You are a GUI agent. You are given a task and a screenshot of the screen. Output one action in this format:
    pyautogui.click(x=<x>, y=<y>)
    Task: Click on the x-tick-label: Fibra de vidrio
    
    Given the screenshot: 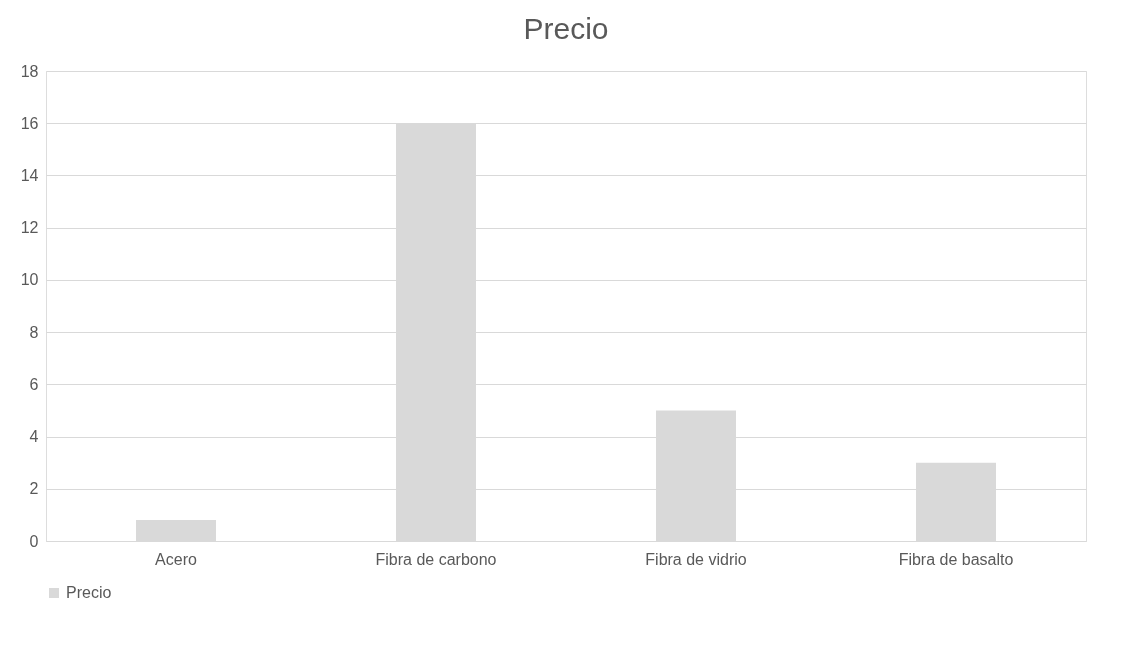 What is the action you would take?
    pyautogui.click(x=696, y=559)
    